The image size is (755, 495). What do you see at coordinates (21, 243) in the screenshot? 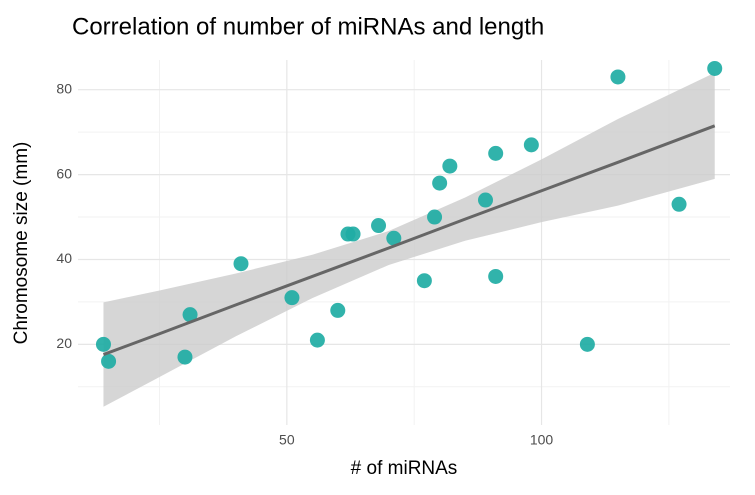
I see `y-axis-title: Chromosome size (mm)` at bounding box center [21, 243].